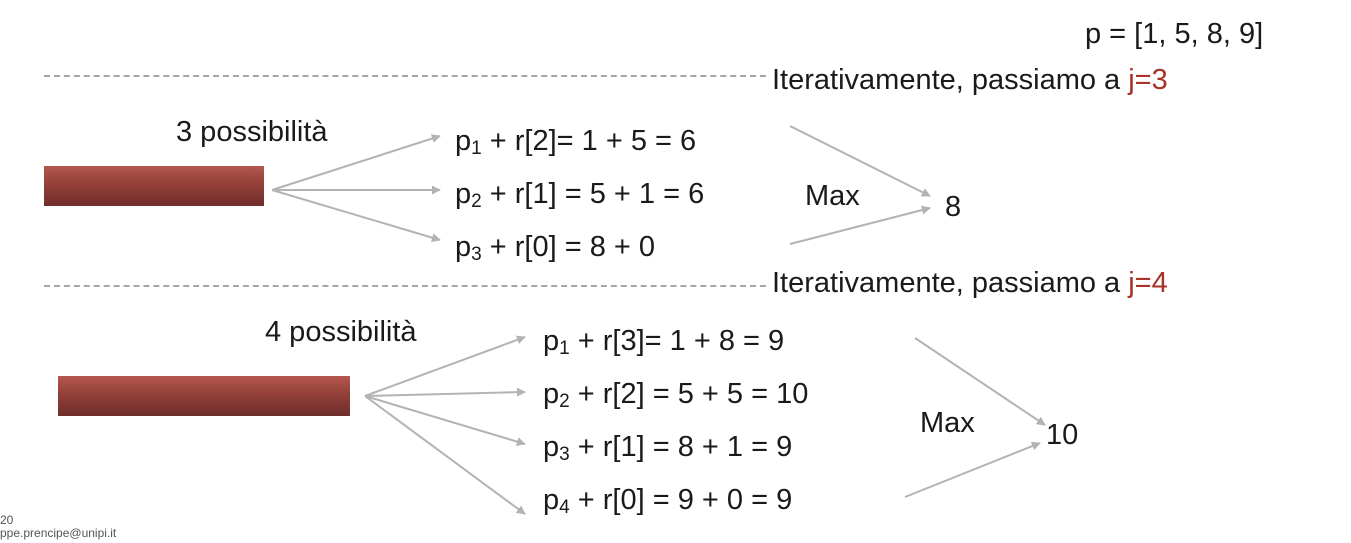 The height and width of the screenshot is (543, 1351). What do you see at coordinates (341, 332) in the screenshot?
I see `possibilities-label-j4: 4 possibilità` at bounding box center [341, 332].